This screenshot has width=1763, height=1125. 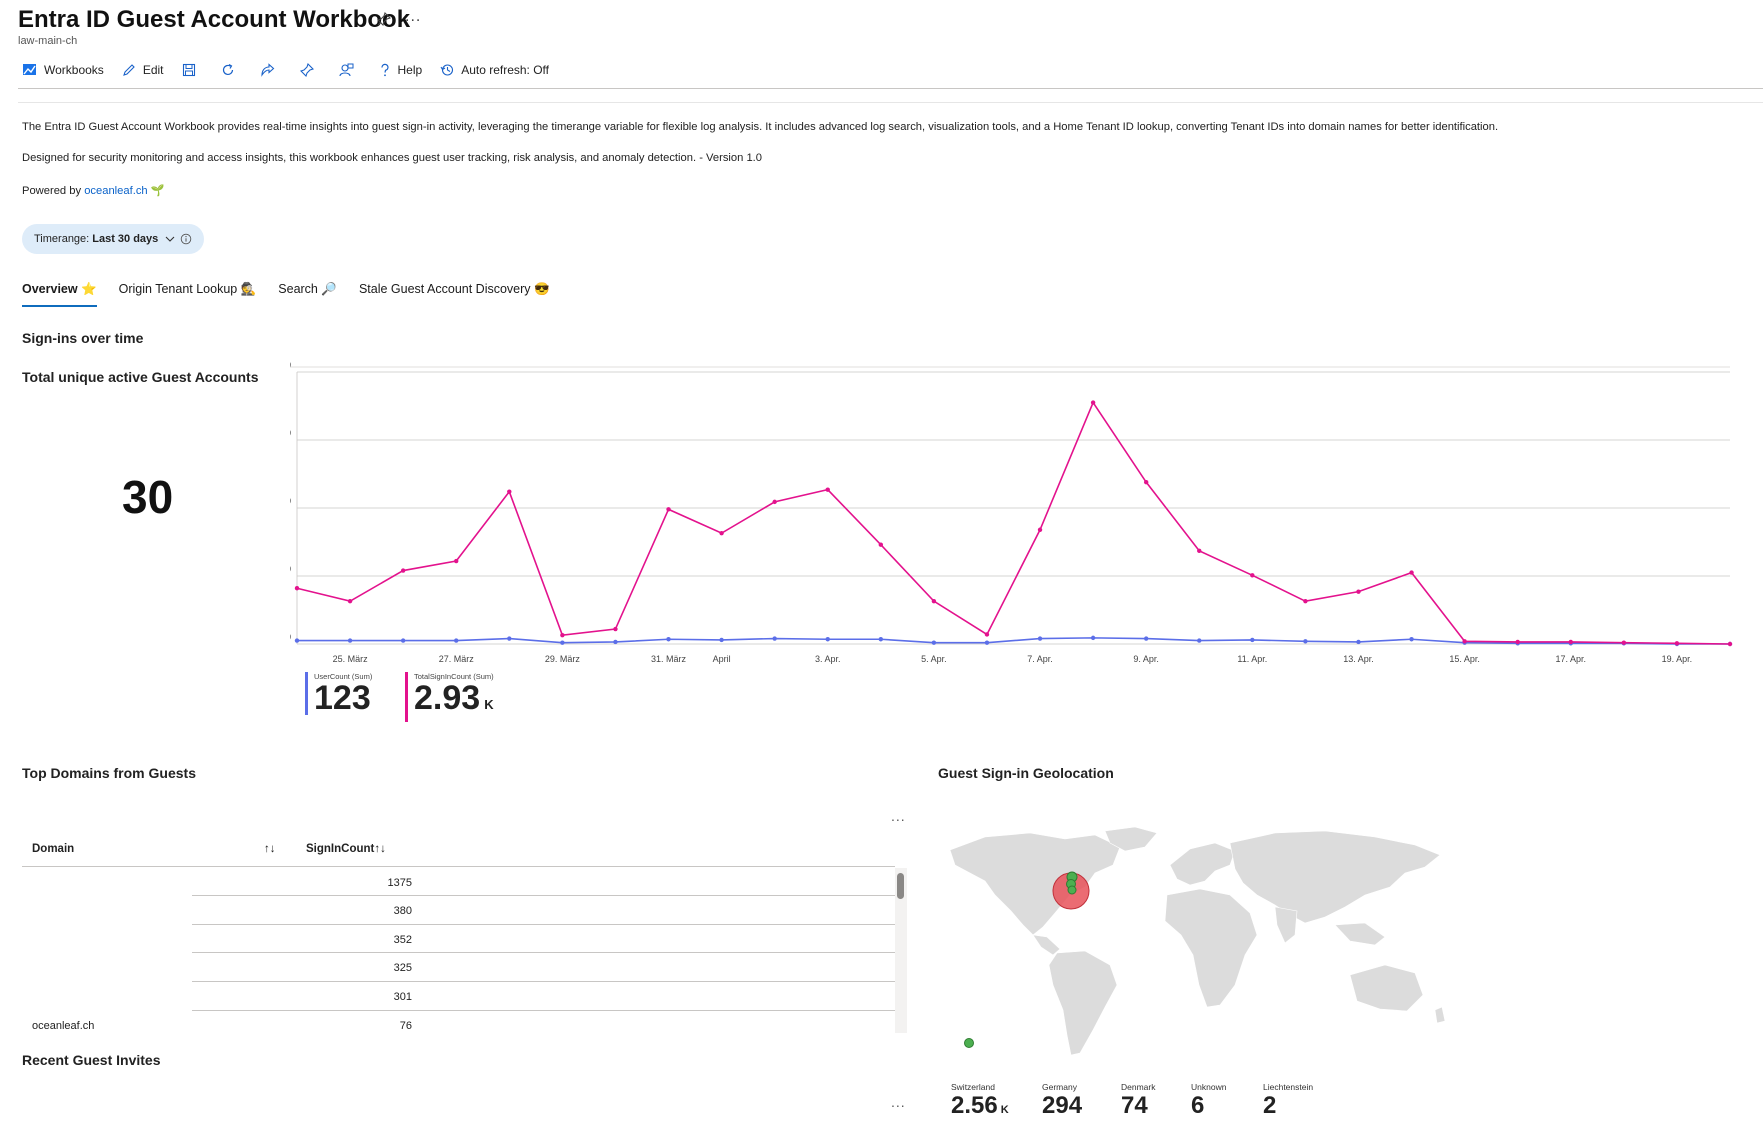 I want to click on geo-legend-denmark: Denmark 74, so click(x=1138, y=1101).